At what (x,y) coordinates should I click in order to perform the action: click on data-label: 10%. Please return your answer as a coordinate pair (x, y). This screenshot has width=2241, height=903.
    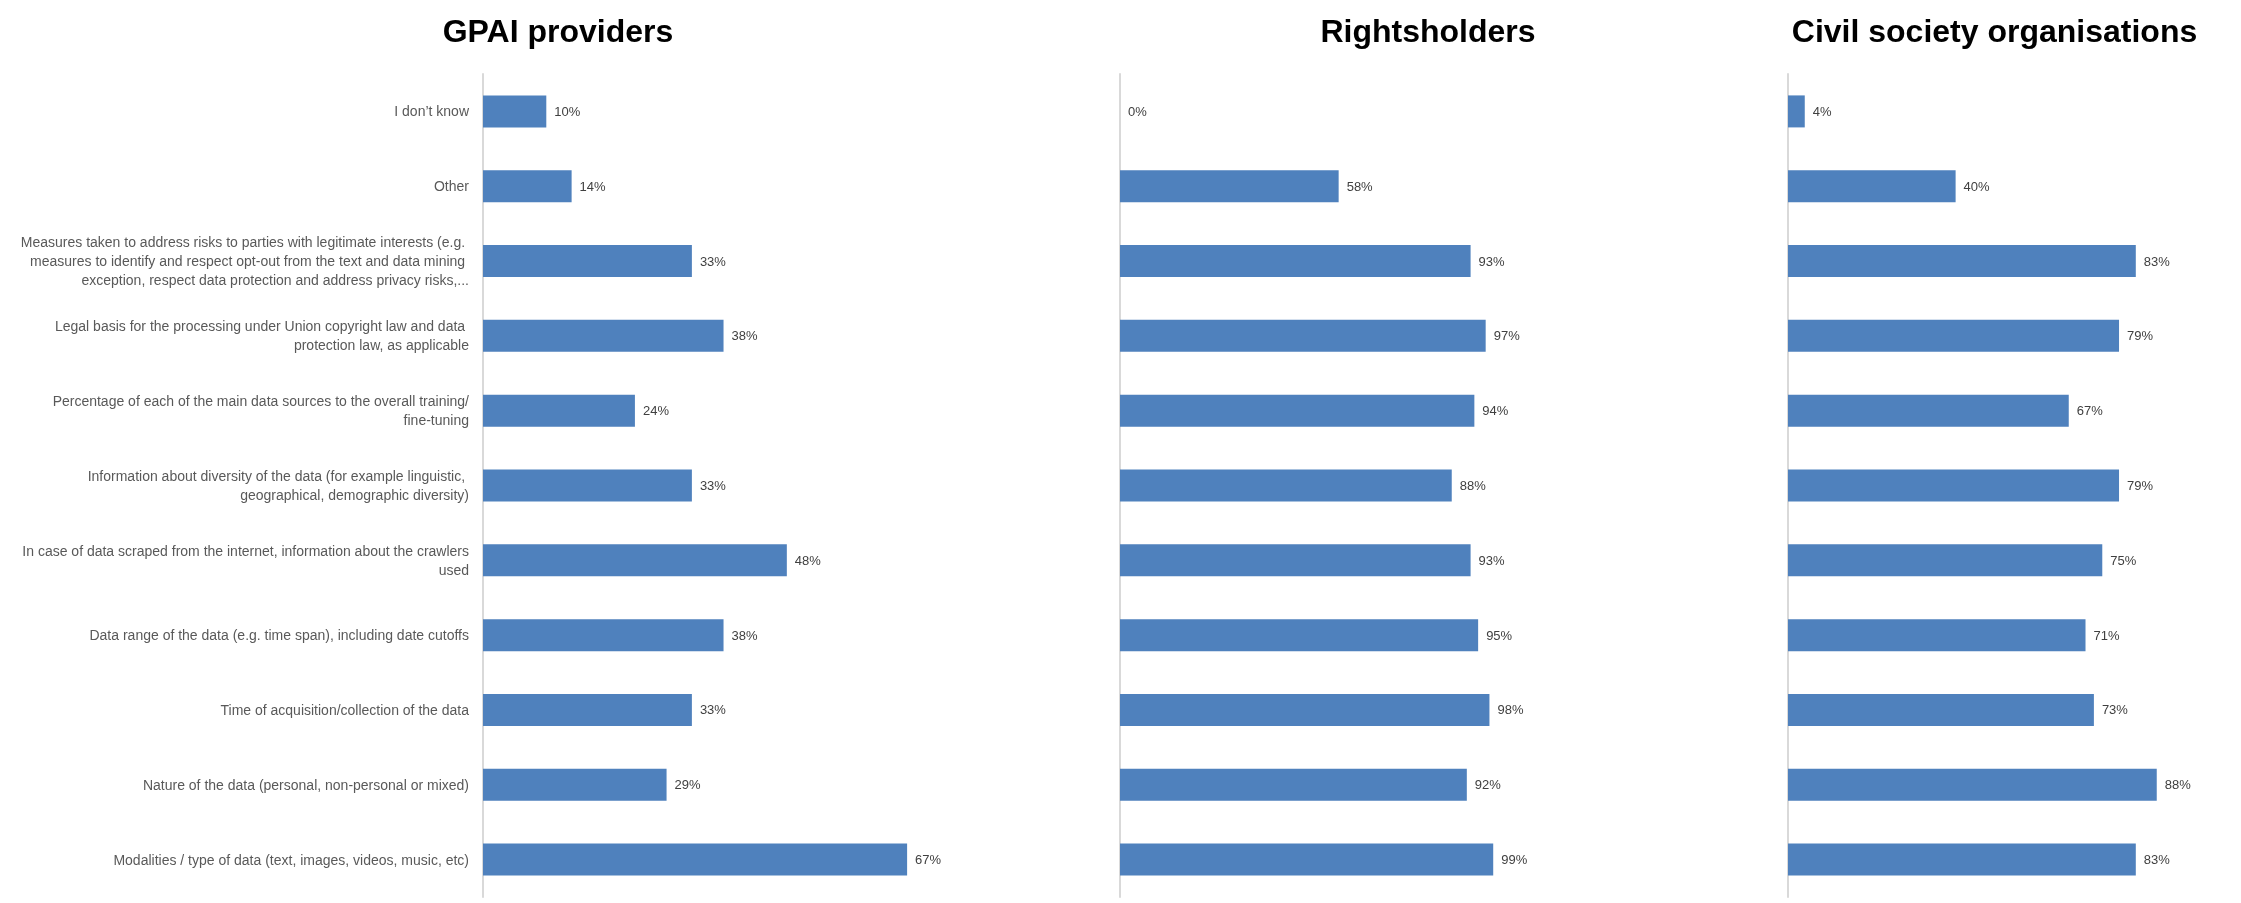
    Looking at the image, I should click on (567, 111).